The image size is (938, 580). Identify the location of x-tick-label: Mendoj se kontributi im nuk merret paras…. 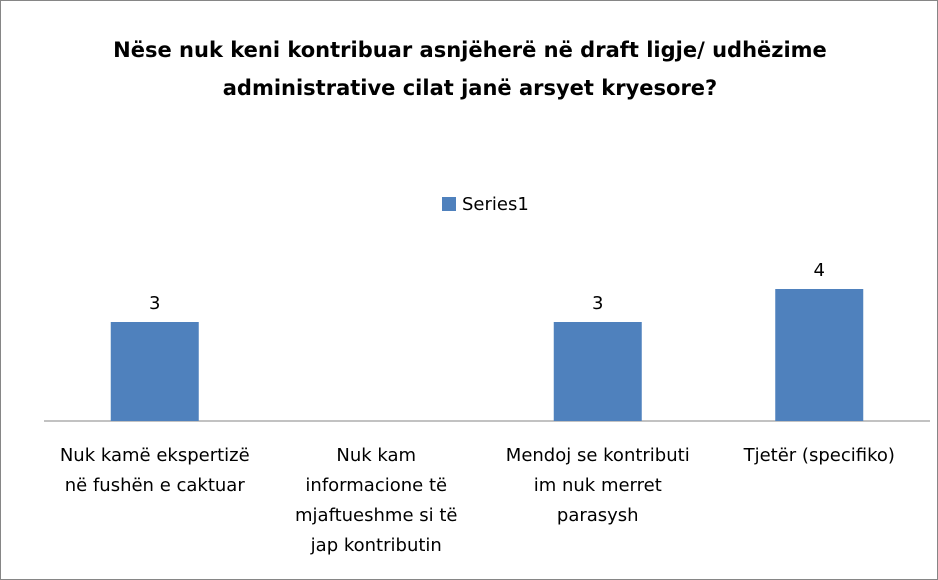
(597, 485).